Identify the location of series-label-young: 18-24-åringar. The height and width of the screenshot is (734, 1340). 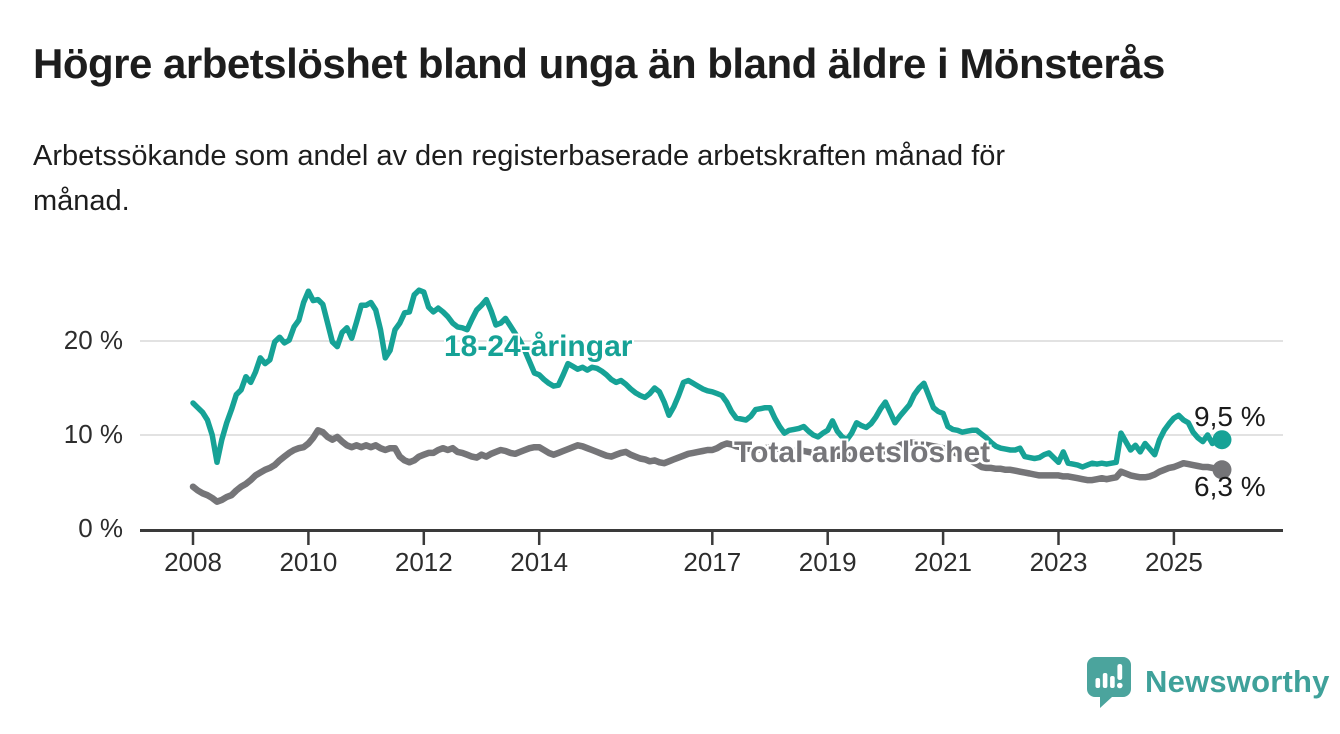
(538, 346).